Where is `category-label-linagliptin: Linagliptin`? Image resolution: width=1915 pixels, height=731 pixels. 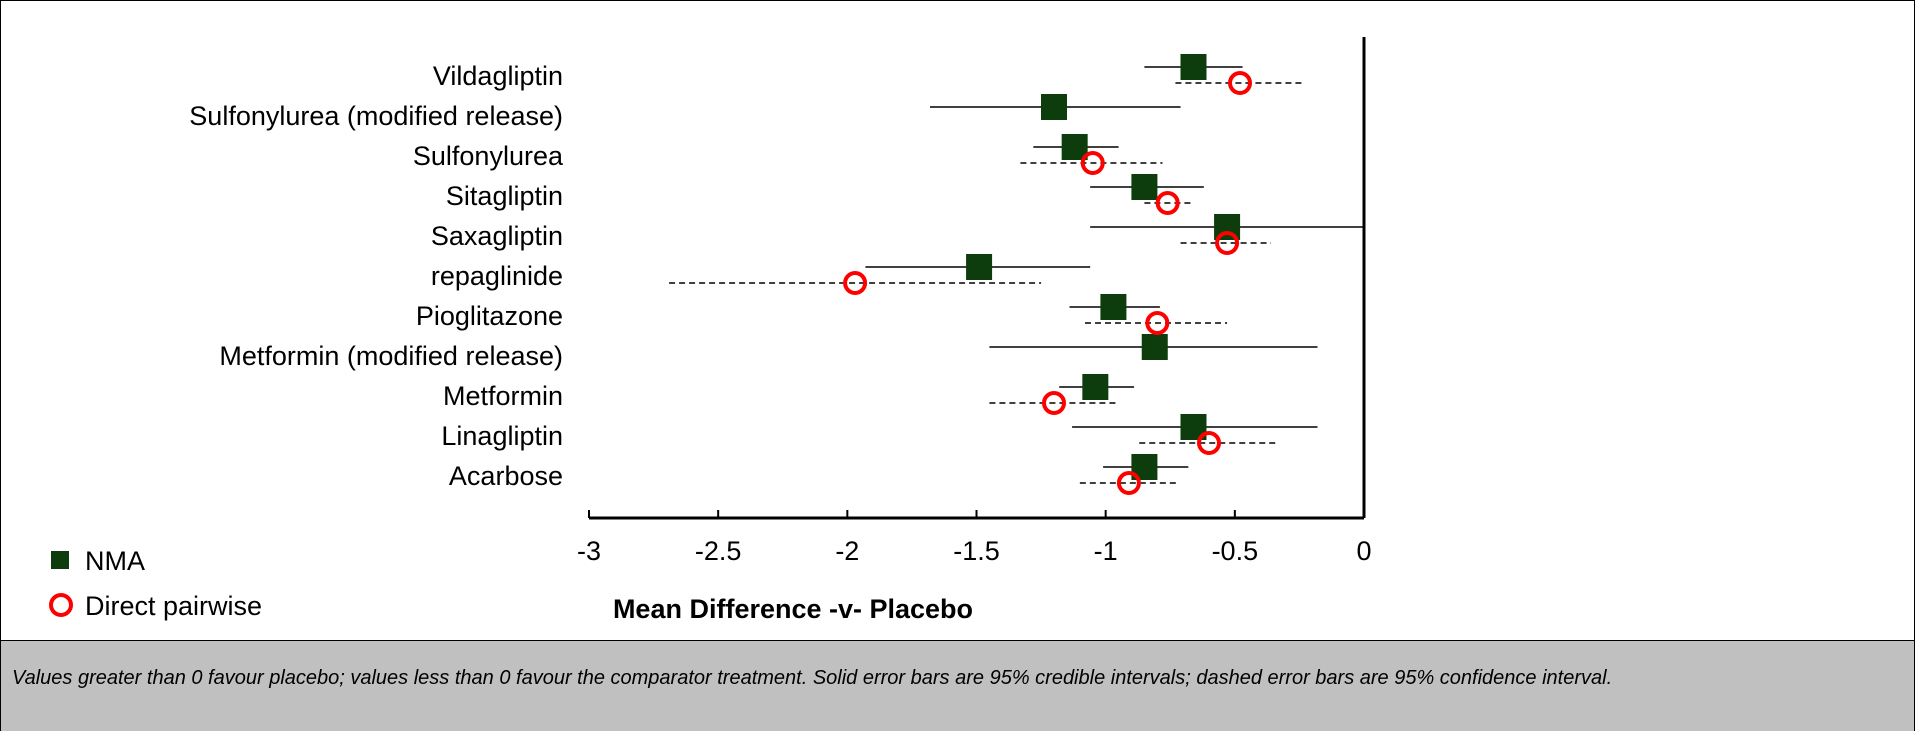
category-label-linagliptin: Linagliptin is located at coordinates (502, 436).